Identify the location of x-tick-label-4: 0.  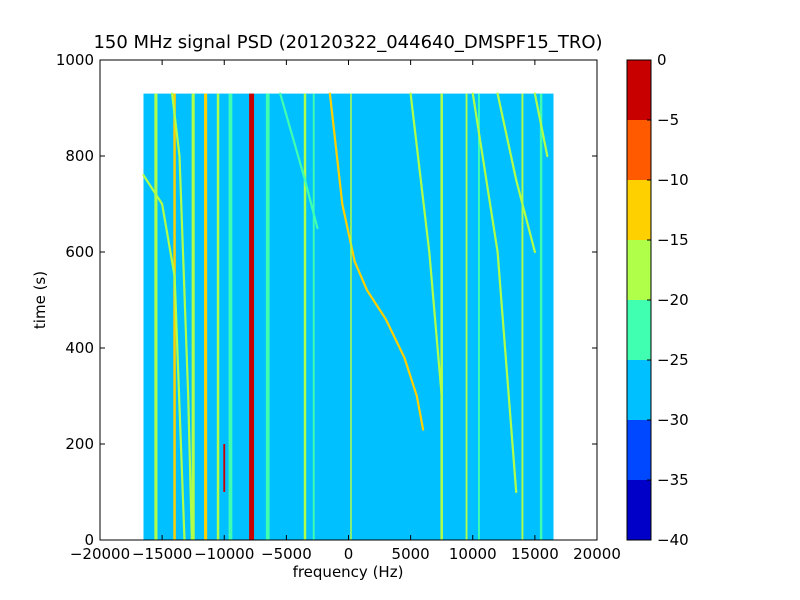
(349, 554).